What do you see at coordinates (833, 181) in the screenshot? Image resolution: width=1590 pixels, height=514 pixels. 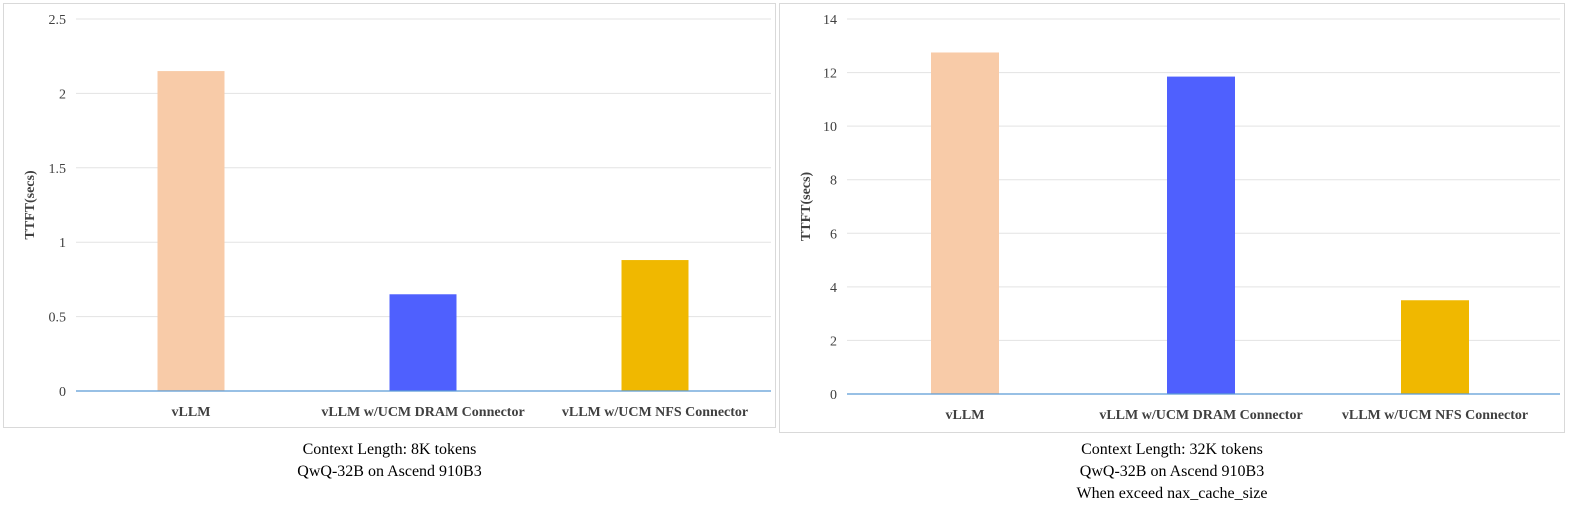 I see `y-tick-label: 8` at bounding box center [833, 181].